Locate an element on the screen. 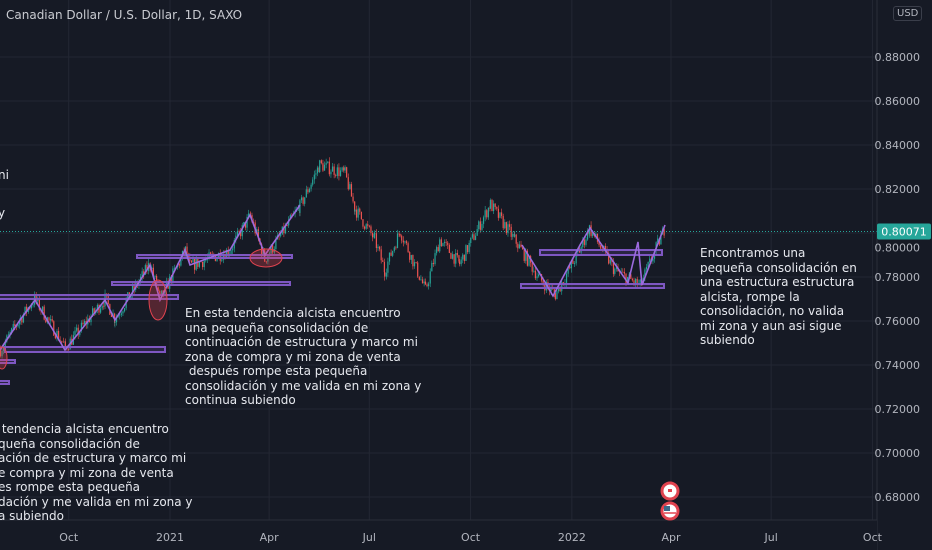 The height and width of the screenshot is (550, 932). currency-button: USD is located at coordinates (908, 13).